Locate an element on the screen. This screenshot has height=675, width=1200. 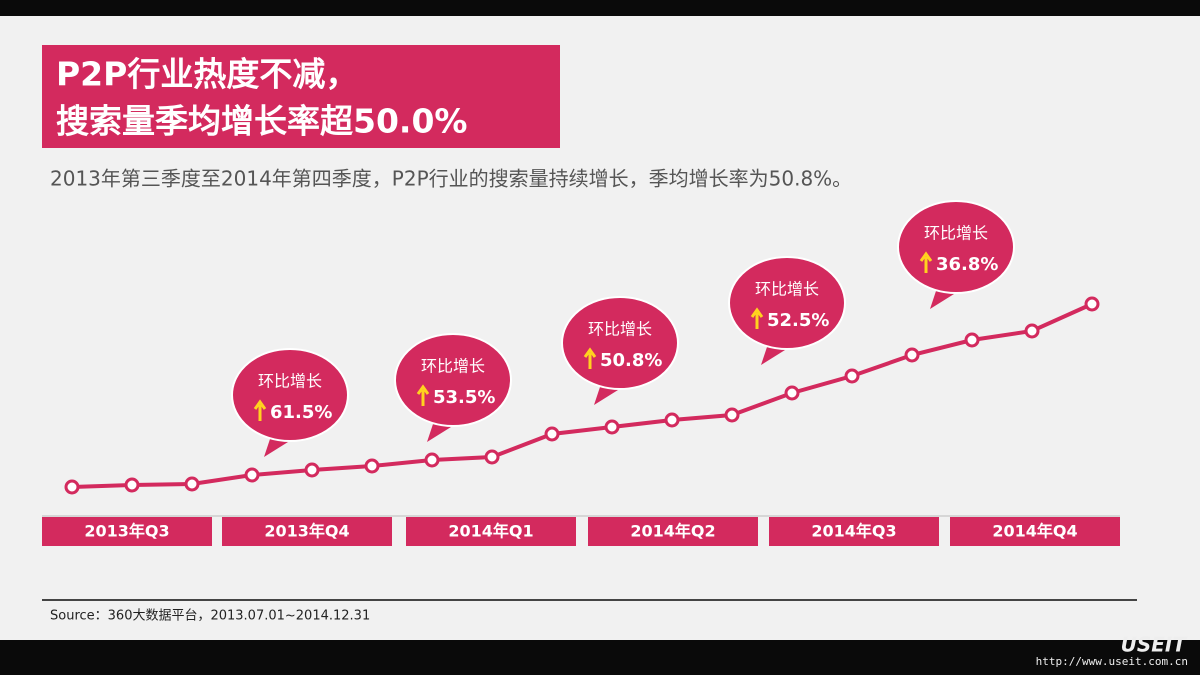
title-line: P2P行业热度不减， is located at coordinates (207, 74).